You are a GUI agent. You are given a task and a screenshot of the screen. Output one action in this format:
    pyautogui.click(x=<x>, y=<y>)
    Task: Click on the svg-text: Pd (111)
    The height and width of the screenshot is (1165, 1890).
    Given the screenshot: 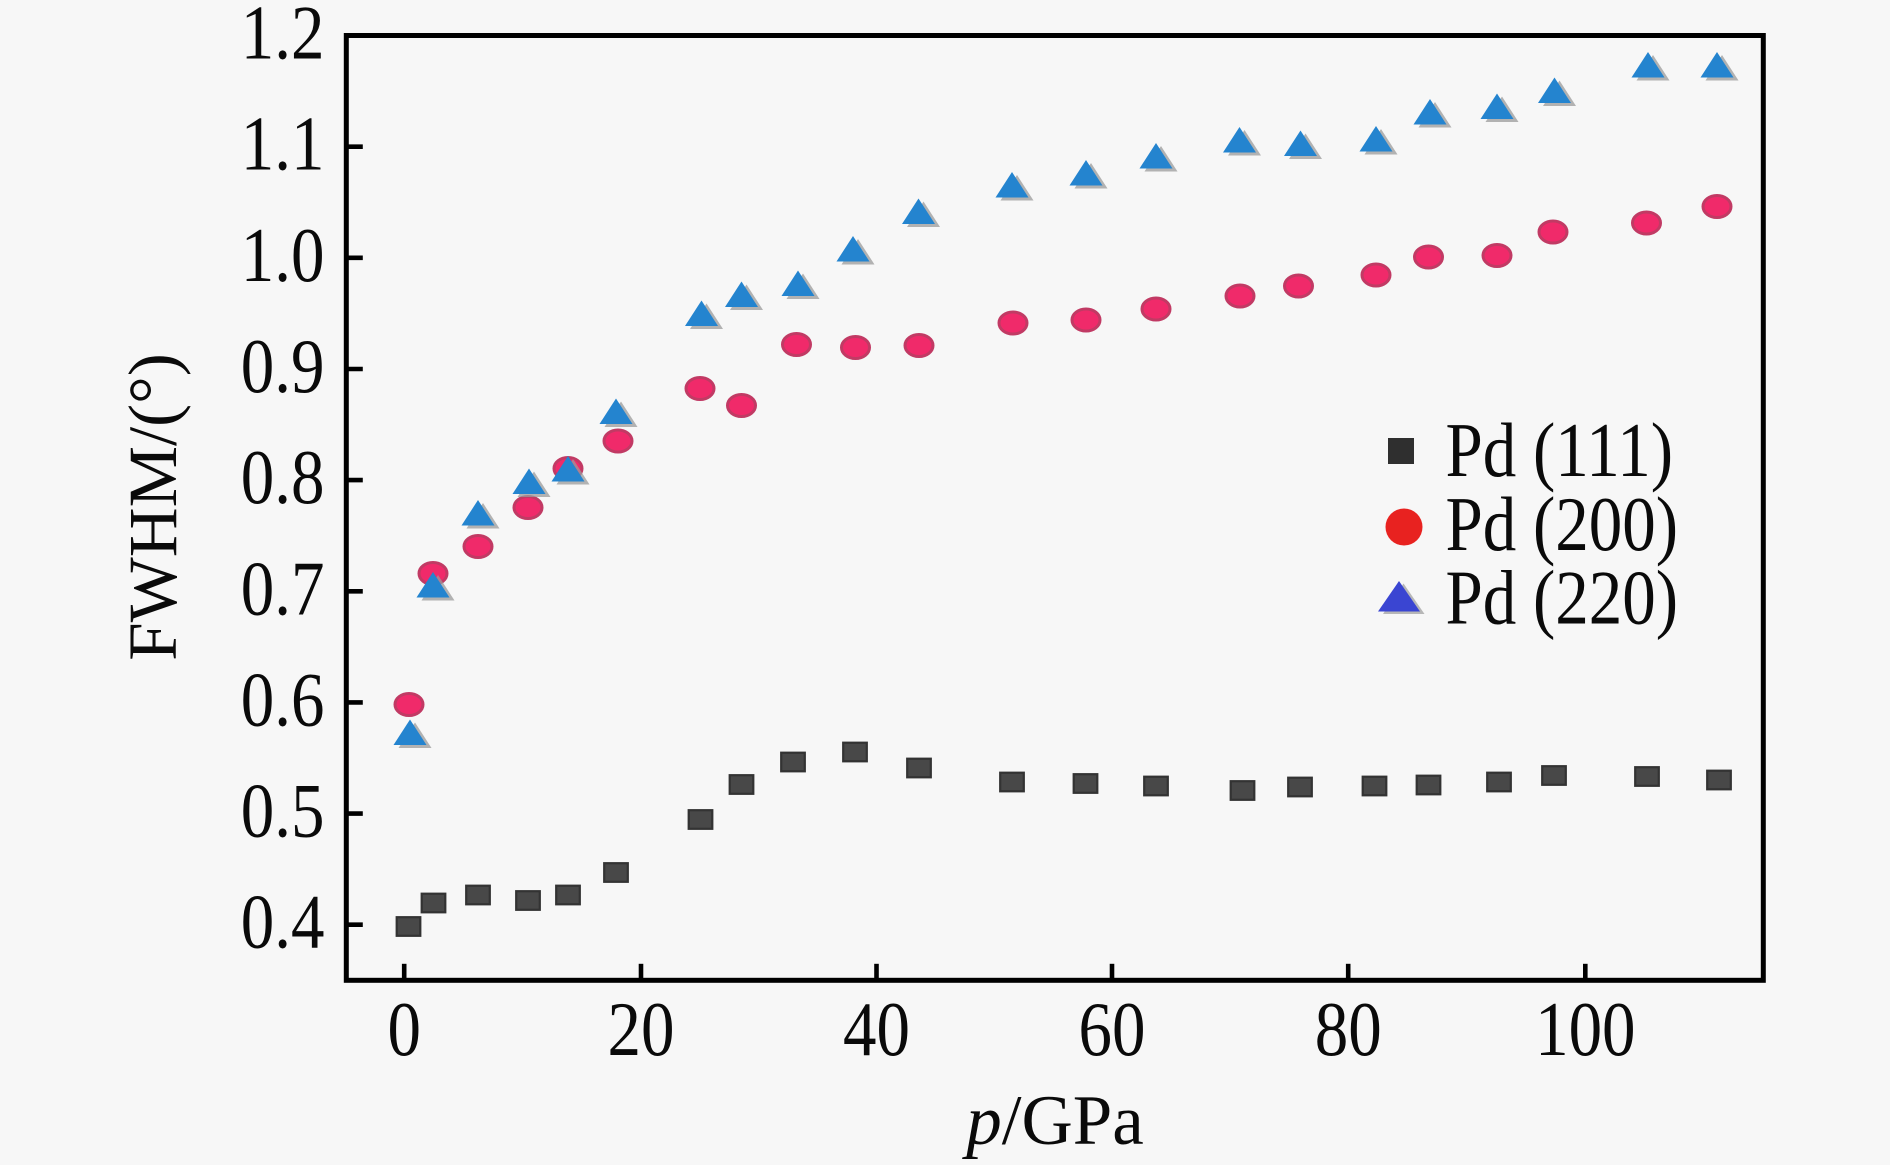 What is the action you would take?
    pyautogui.click(x=1560, y=450)
    